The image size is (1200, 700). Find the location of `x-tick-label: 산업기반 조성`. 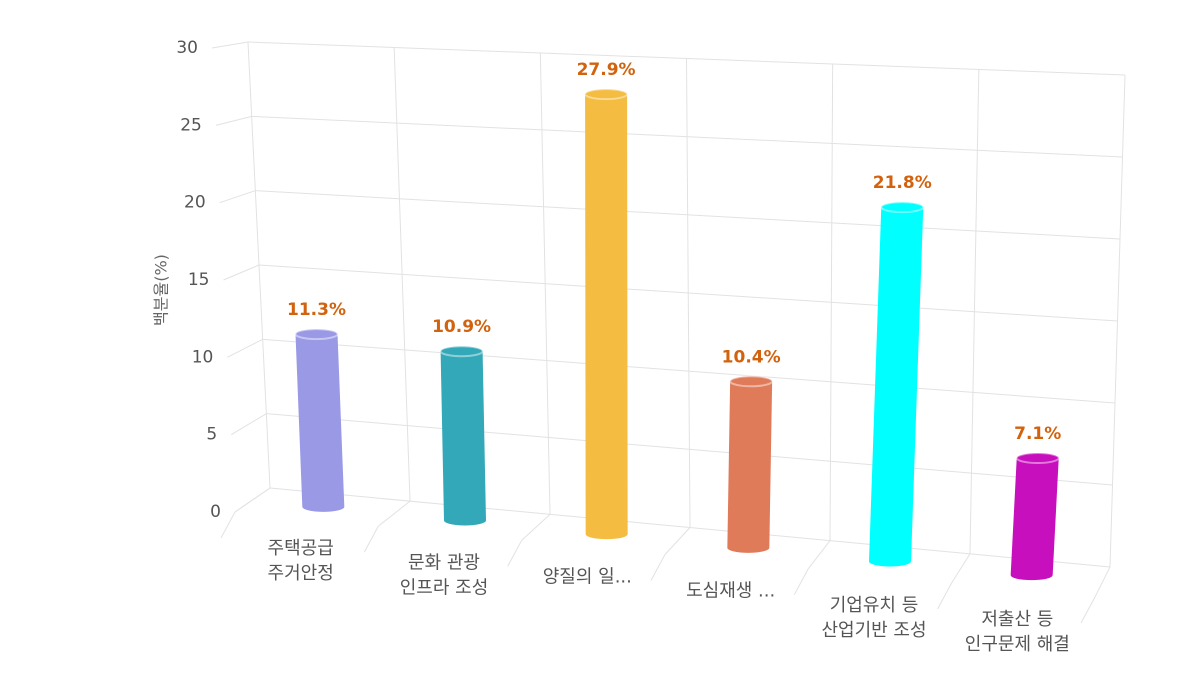

x-tick-label: 산업기반 조성 is located at coordinates (873, 630).